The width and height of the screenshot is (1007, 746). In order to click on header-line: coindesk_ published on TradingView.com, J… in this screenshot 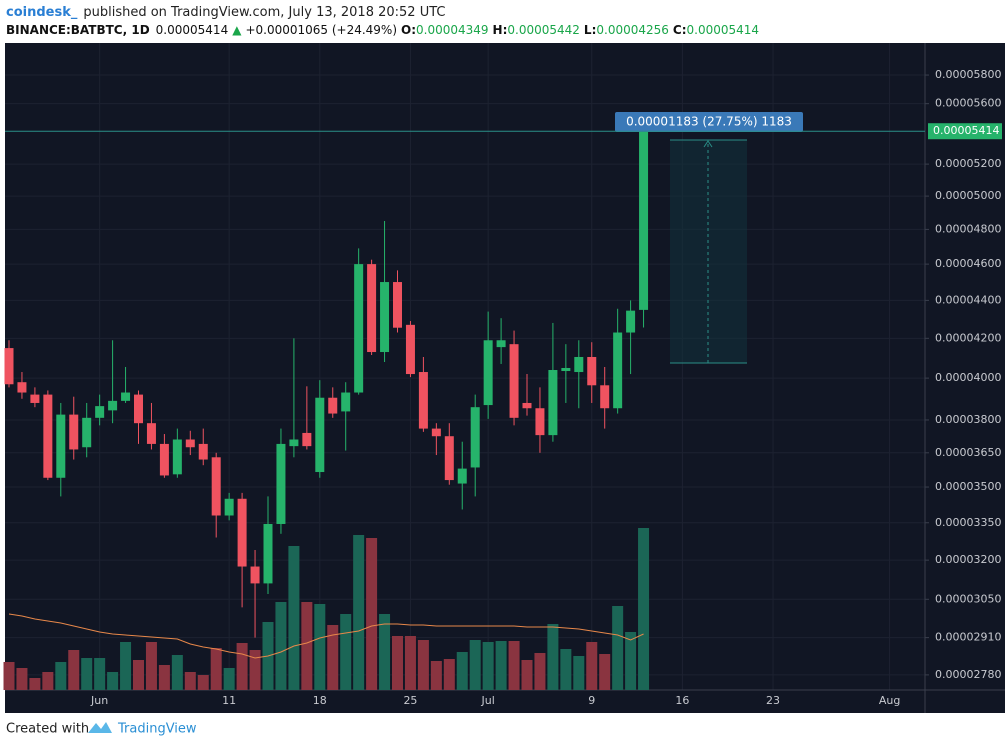, I will do `click(225, 12)`.